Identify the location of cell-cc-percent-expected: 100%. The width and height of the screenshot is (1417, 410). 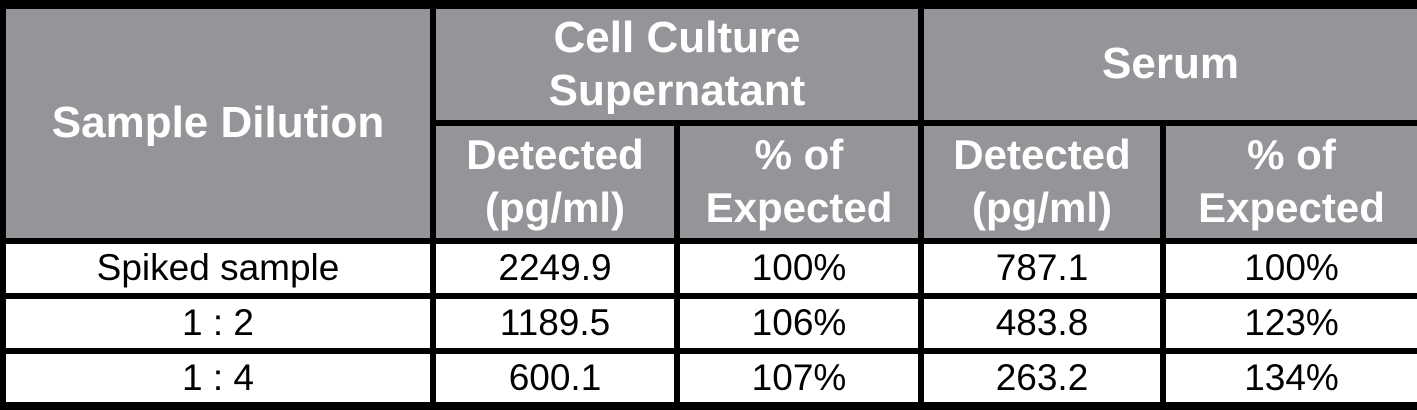
(799, 268).